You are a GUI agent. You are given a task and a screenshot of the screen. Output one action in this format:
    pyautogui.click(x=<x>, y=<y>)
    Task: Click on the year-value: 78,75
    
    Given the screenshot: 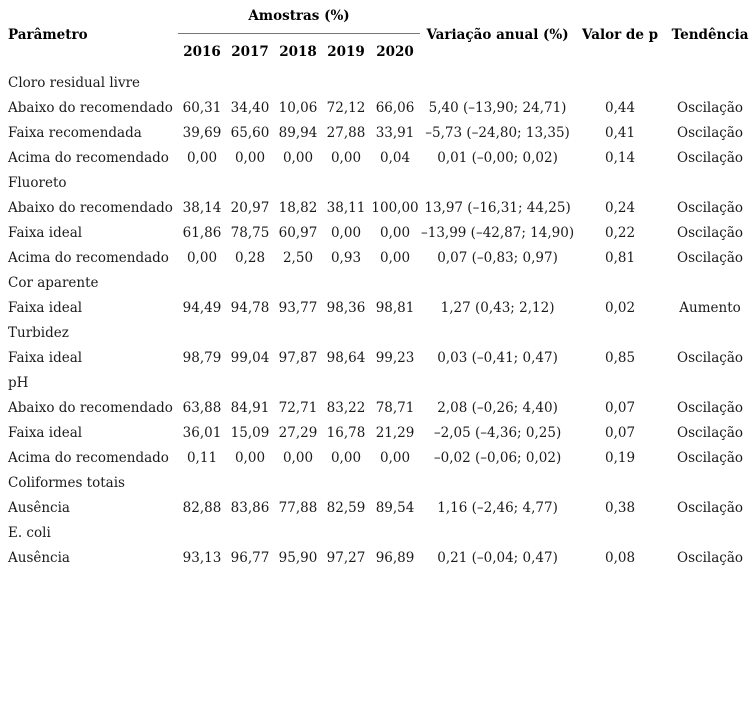 What is the action you would take?
    pyautogui.click(x=250, y=232)
    